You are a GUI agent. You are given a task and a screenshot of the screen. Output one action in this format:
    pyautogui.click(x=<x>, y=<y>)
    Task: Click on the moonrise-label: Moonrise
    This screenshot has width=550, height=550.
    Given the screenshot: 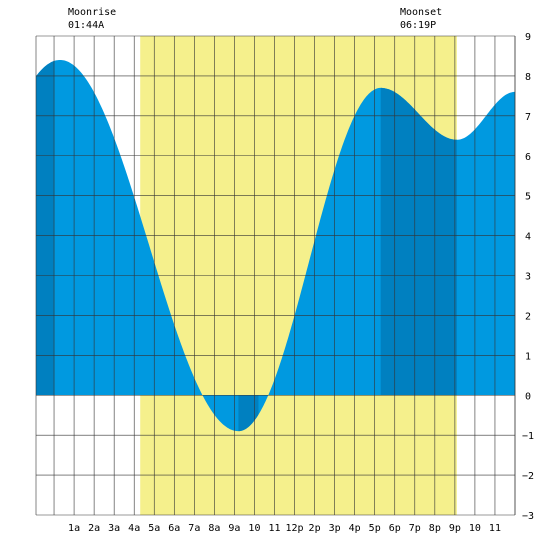 What is the action you would take?
    pyautogui.click(x=92, y=12)
    